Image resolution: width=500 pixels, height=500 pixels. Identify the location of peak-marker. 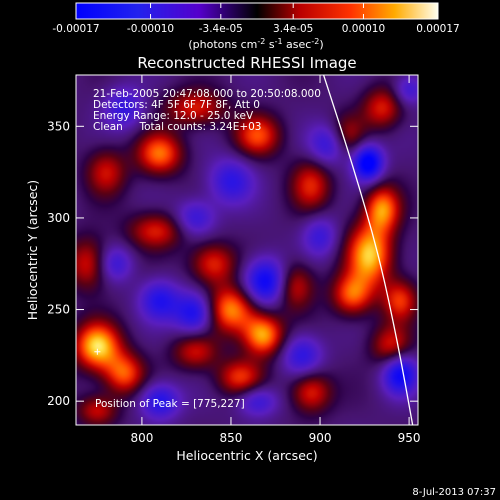
(97, 351).